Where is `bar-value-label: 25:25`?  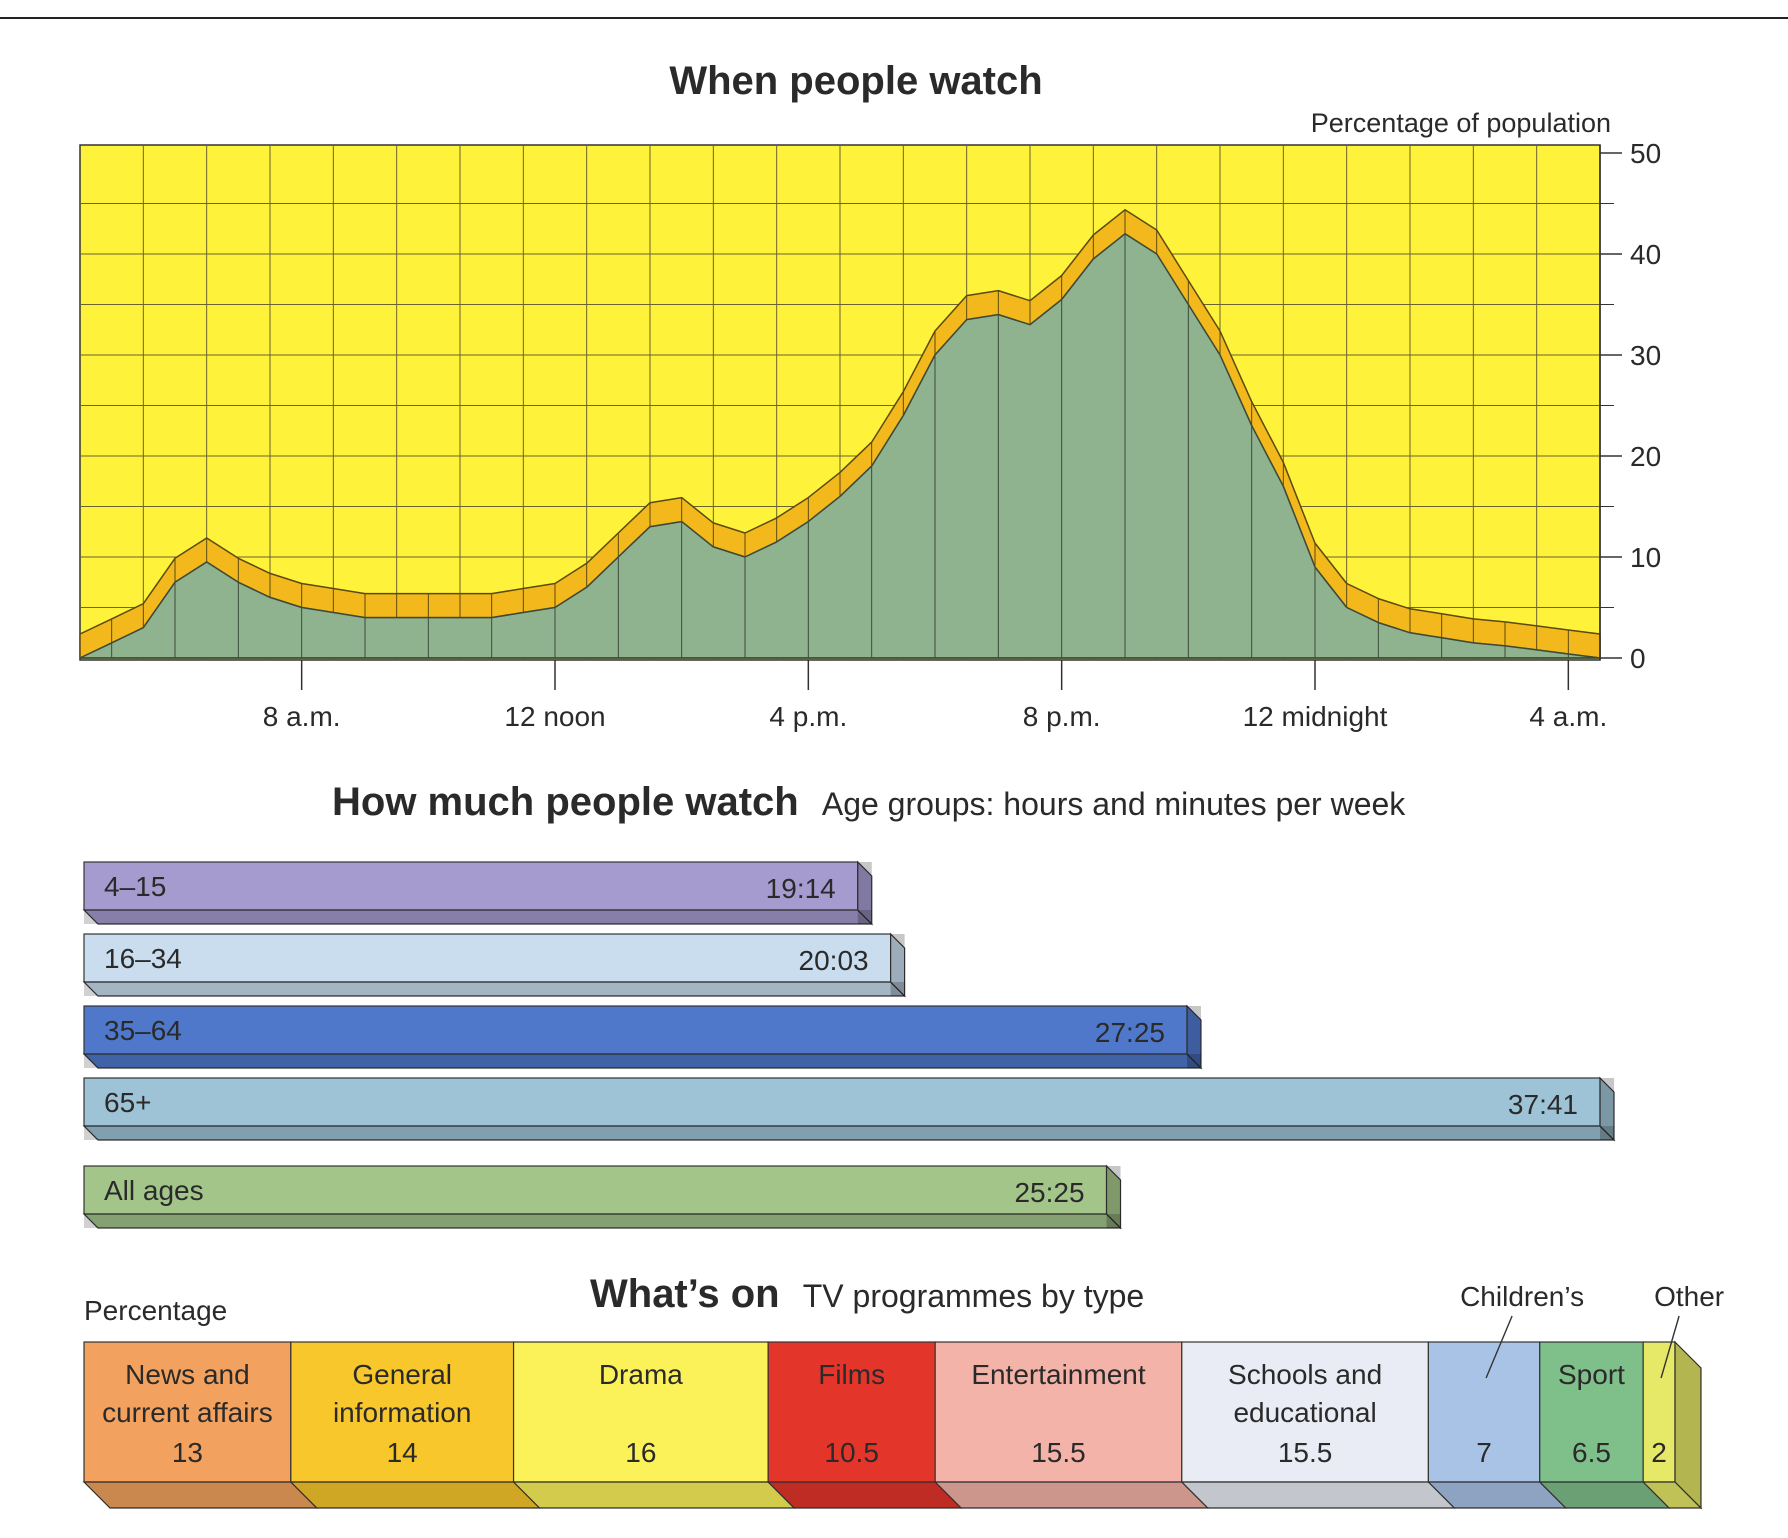 bar-value-label: 25:25 is located at coordinates (1049, 1192).